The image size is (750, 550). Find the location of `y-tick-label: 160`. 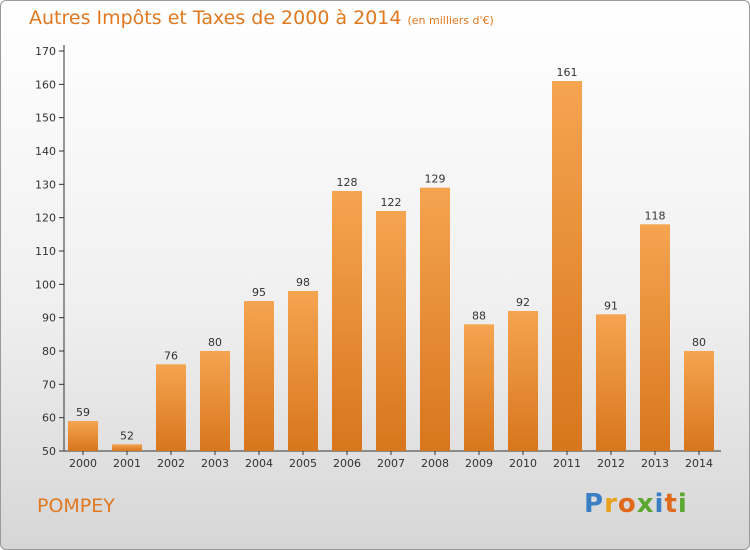

y-tick-label: 160 is located at coordinates (45, 84).